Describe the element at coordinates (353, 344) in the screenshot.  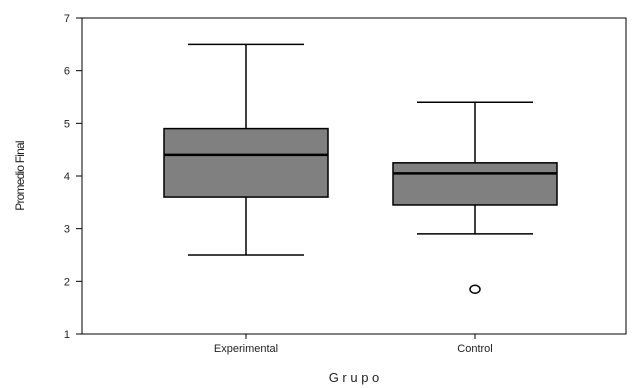
I see `x-axis-labels: Experimental Control` at that location.